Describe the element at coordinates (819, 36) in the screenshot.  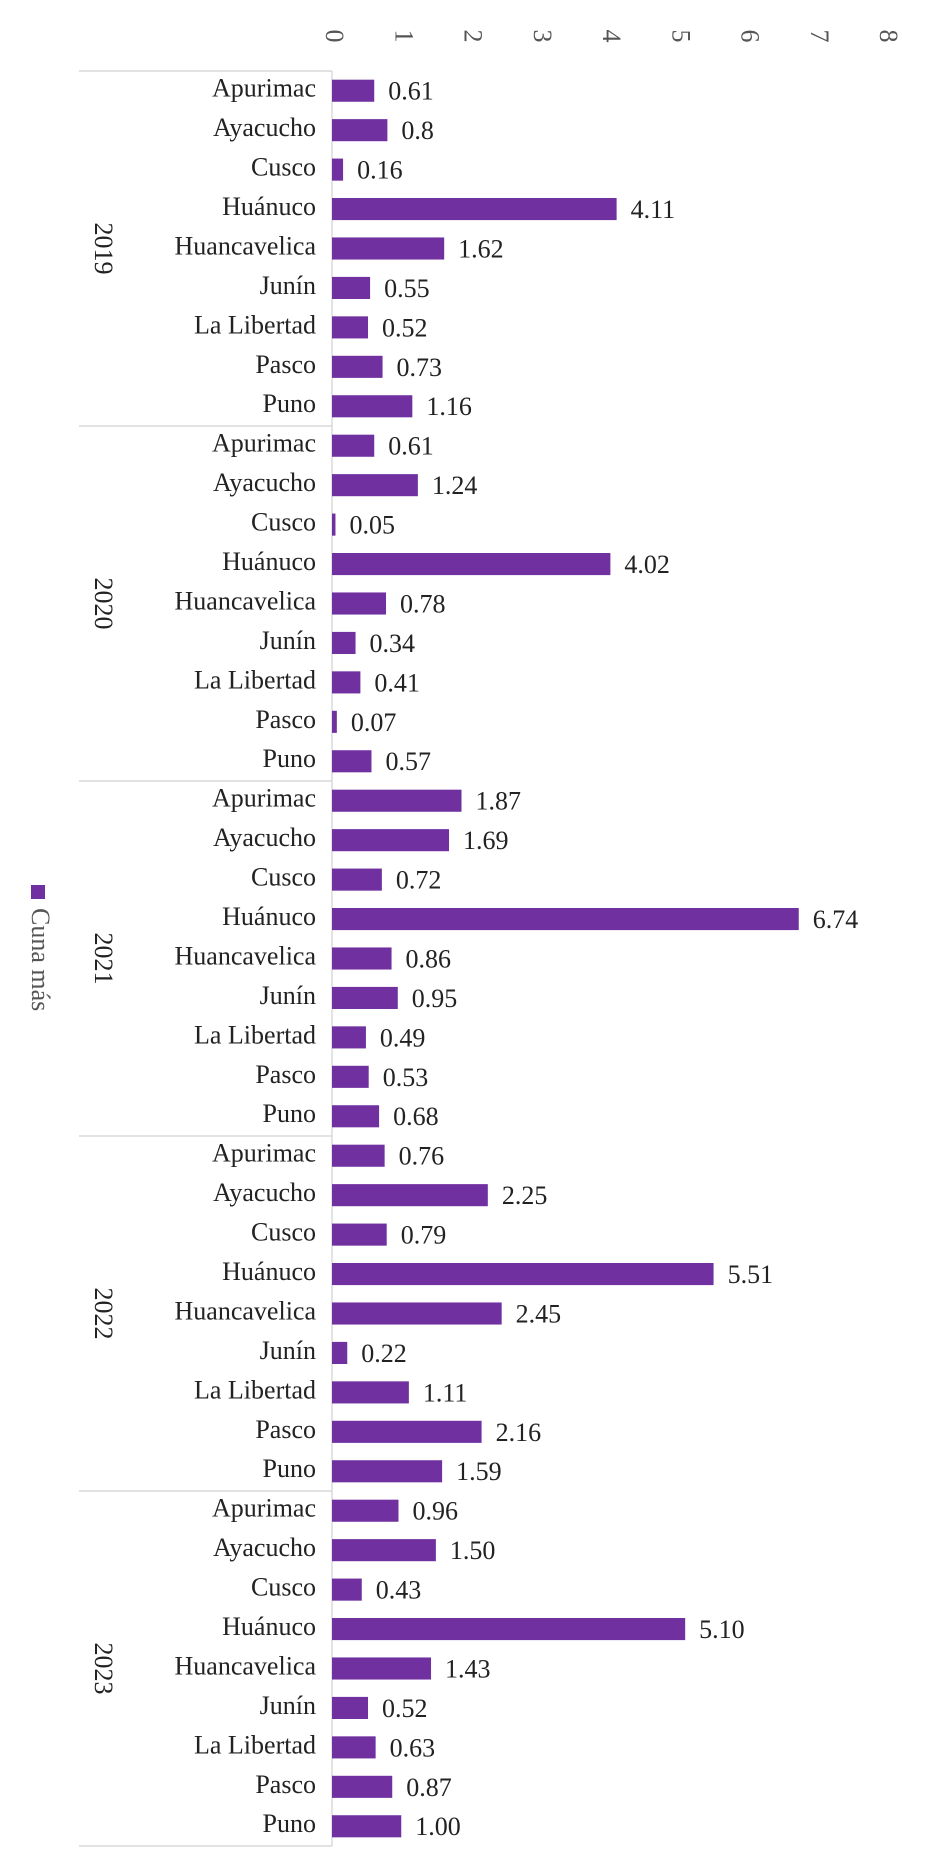
I see `x-tick-label: 7` at that location.